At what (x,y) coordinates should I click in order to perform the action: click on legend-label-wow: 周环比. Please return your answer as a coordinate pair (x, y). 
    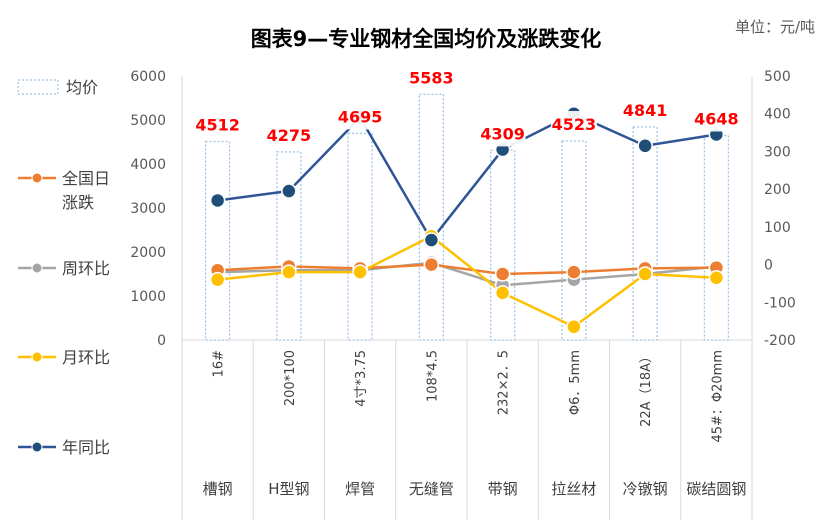
    Looking at the image, I should click on (86, 268).